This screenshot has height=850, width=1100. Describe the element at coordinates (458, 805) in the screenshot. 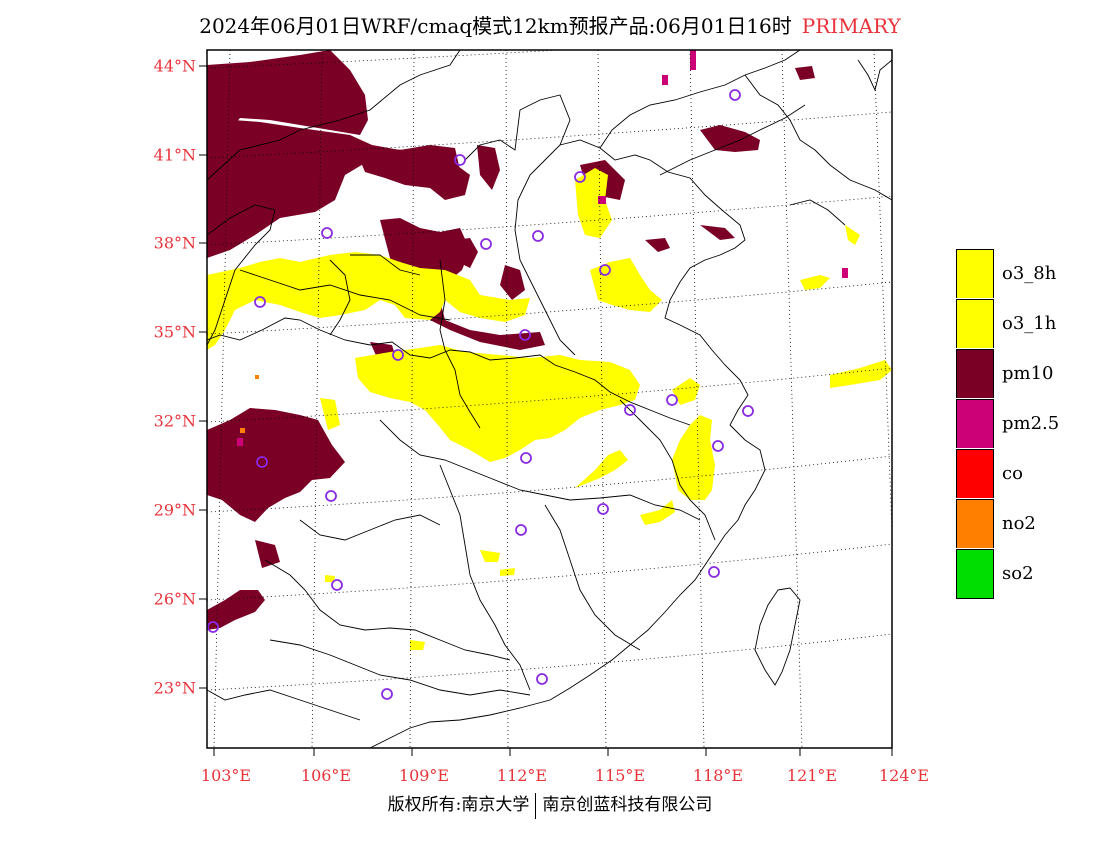

I see `copyright-left: 版权所有:南京大学` at that location.